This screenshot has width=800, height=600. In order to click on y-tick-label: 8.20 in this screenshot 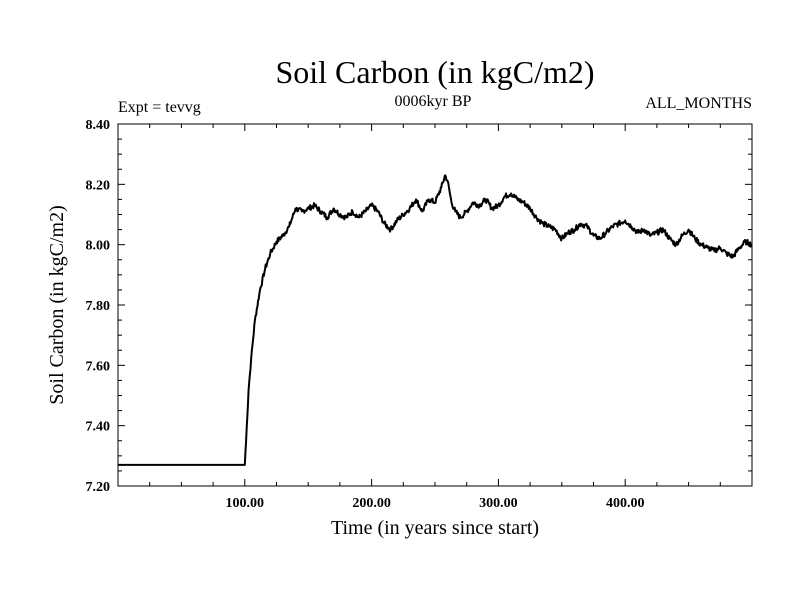, I will do `click(98, 185)`.